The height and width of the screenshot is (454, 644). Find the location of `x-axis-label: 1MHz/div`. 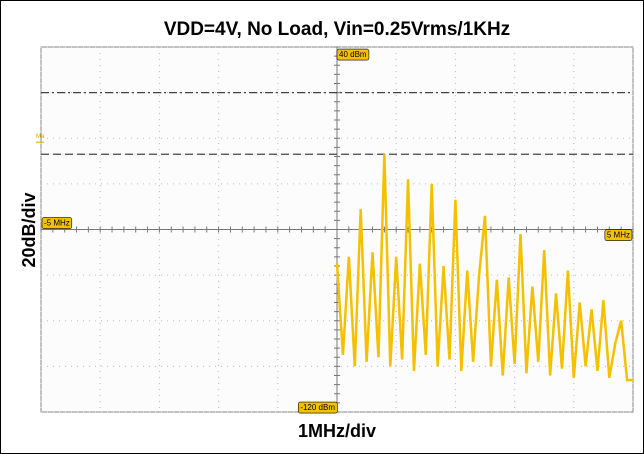

x-axis-label: 1MHz/div is located at coordinates (337, 431).